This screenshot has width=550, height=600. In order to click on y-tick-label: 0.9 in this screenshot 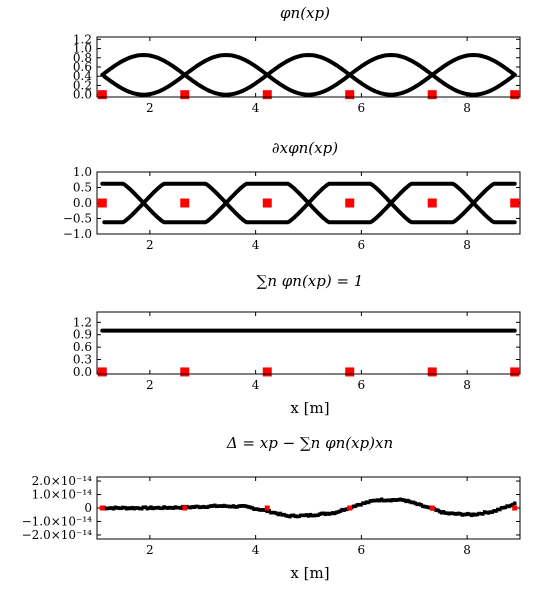, I will do `click(82, 335)`.